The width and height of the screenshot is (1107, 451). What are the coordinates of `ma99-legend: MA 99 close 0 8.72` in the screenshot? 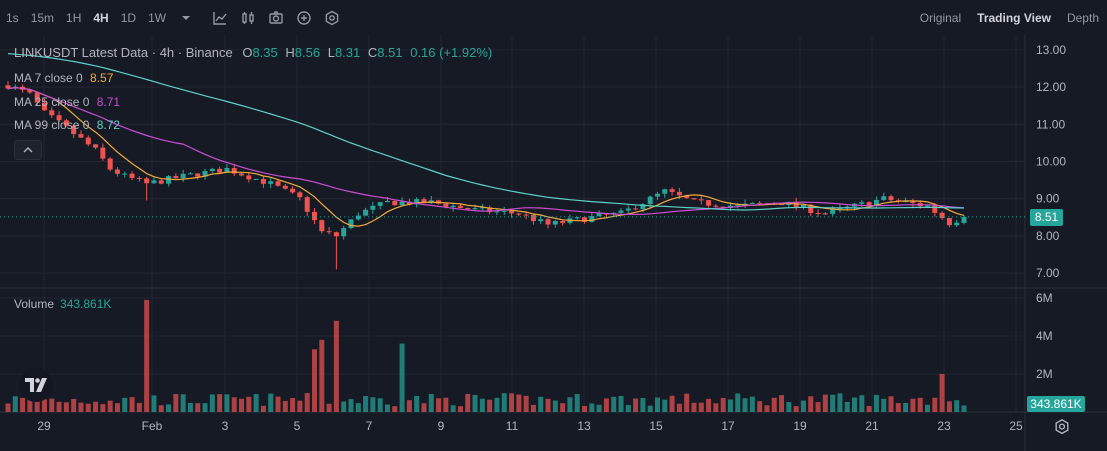 It's located at (67, 125).